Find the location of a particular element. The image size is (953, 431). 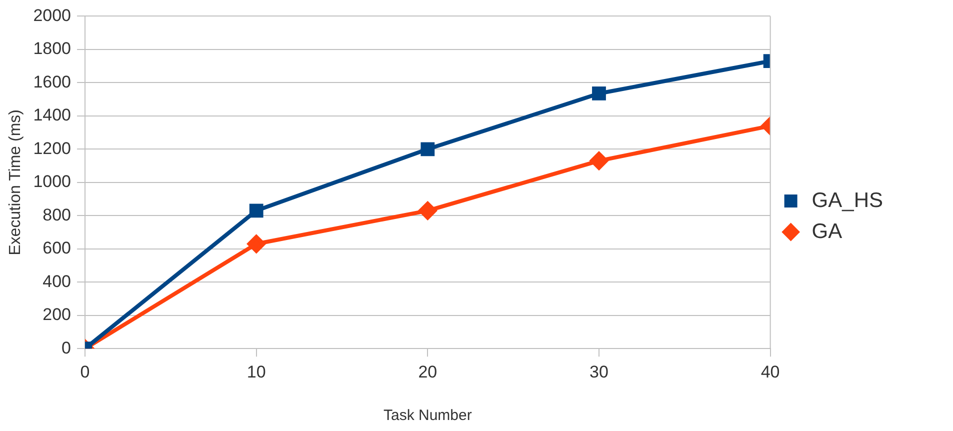

y-tick-label: 200 is located at coordinates (57, 314).